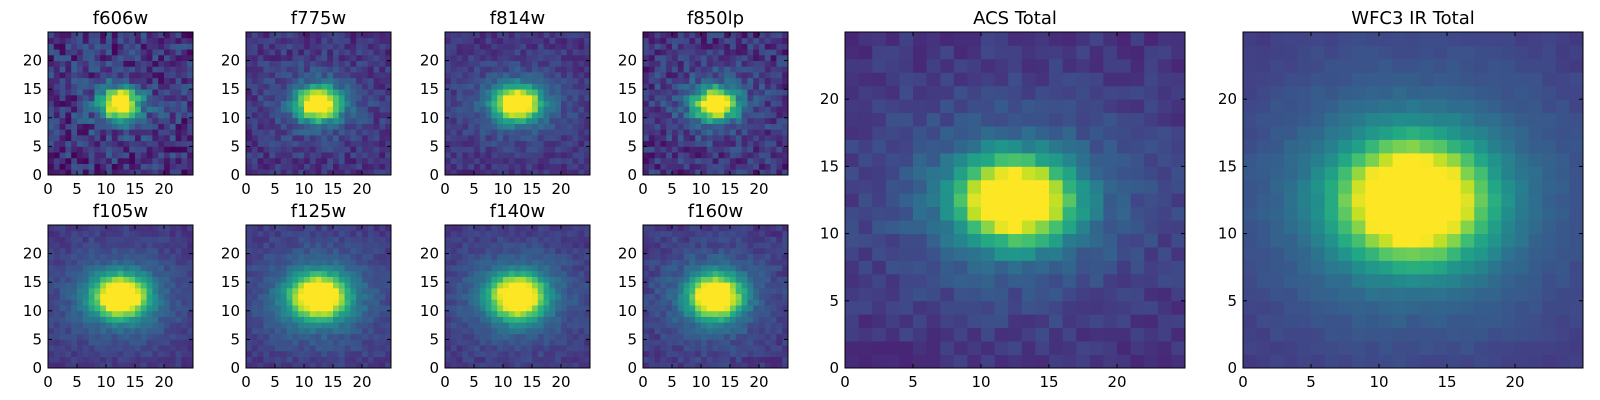 The width and height of the screenshot is (1600, 400). I want to click on x-tick-label: 10, so click(700, 189).